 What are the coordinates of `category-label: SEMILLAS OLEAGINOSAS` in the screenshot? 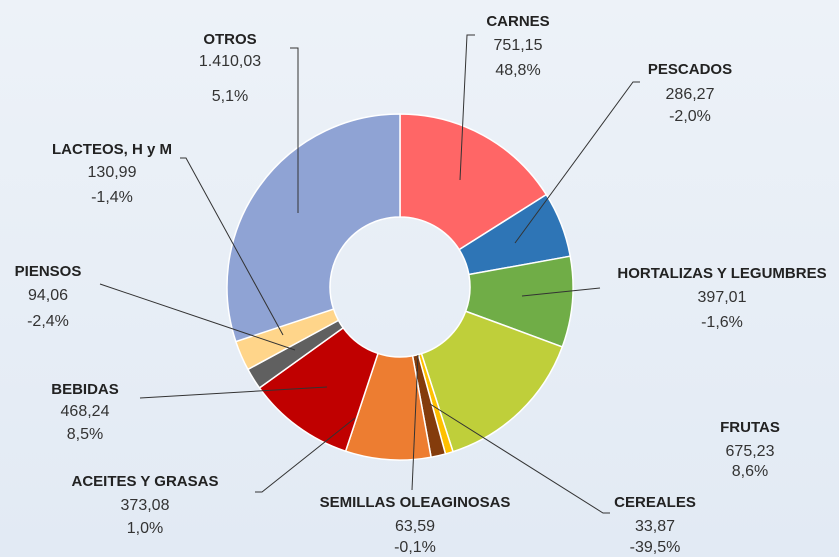 It's located at (415, 502).